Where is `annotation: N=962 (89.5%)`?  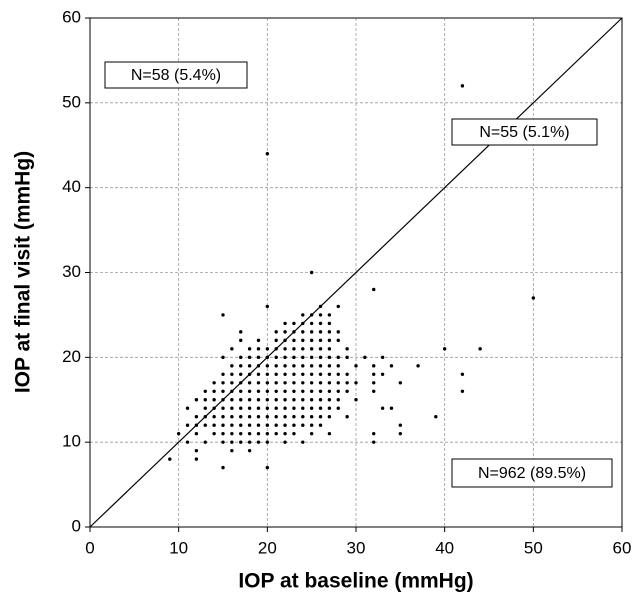
annotation: N=962 (89.5%) is located at coordinates (532, 473).